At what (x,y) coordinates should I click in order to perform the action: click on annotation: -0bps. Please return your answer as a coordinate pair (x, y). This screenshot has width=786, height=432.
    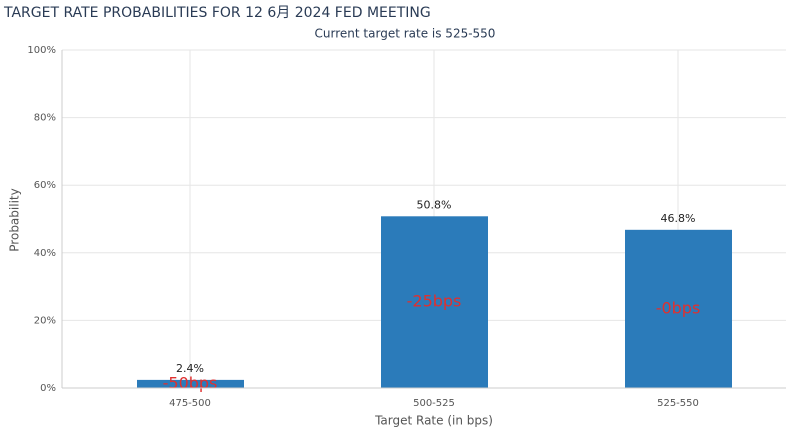
    Looking at the image, I should click on (678, 307).